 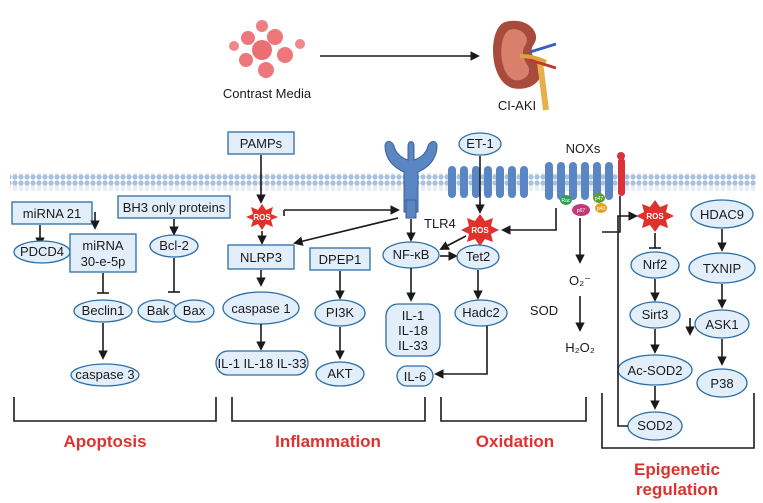 I want to click on ask1-label: ASK1, so click(x=721, y=324).